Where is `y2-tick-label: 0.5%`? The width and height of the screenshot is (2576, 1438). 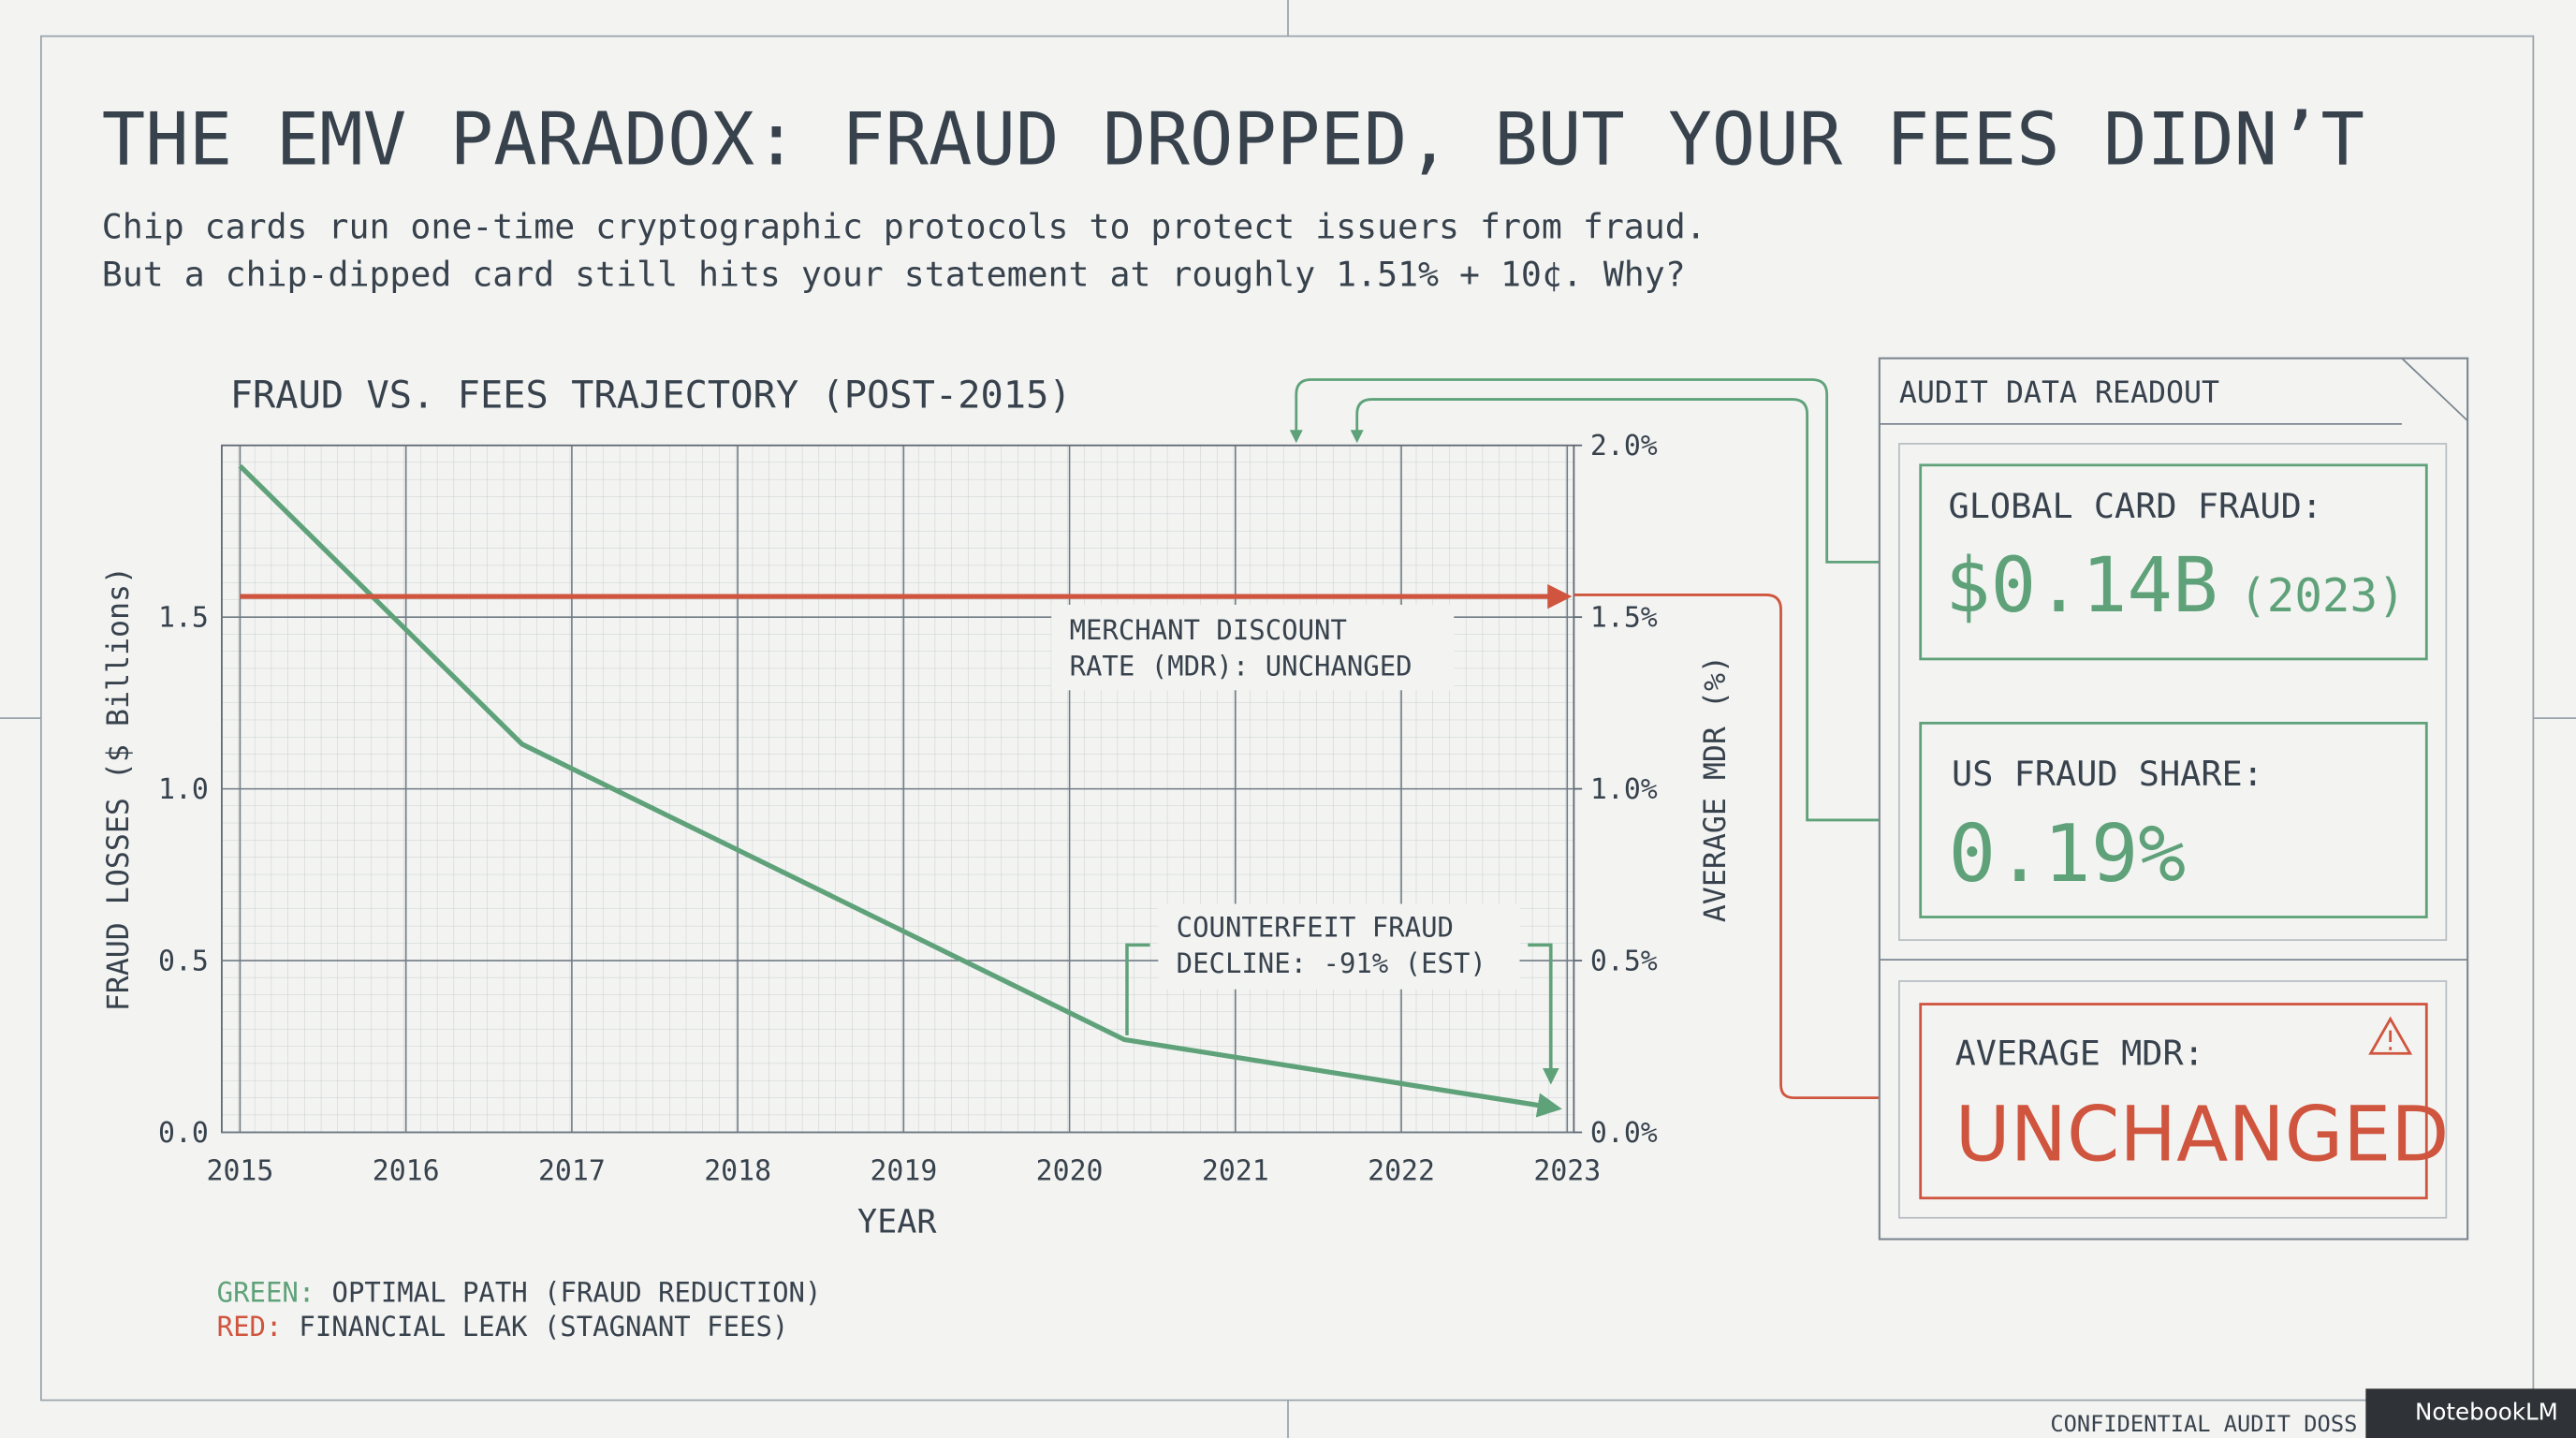
y2-tick-label: 0.5% is located at coordinates (1624, 962).